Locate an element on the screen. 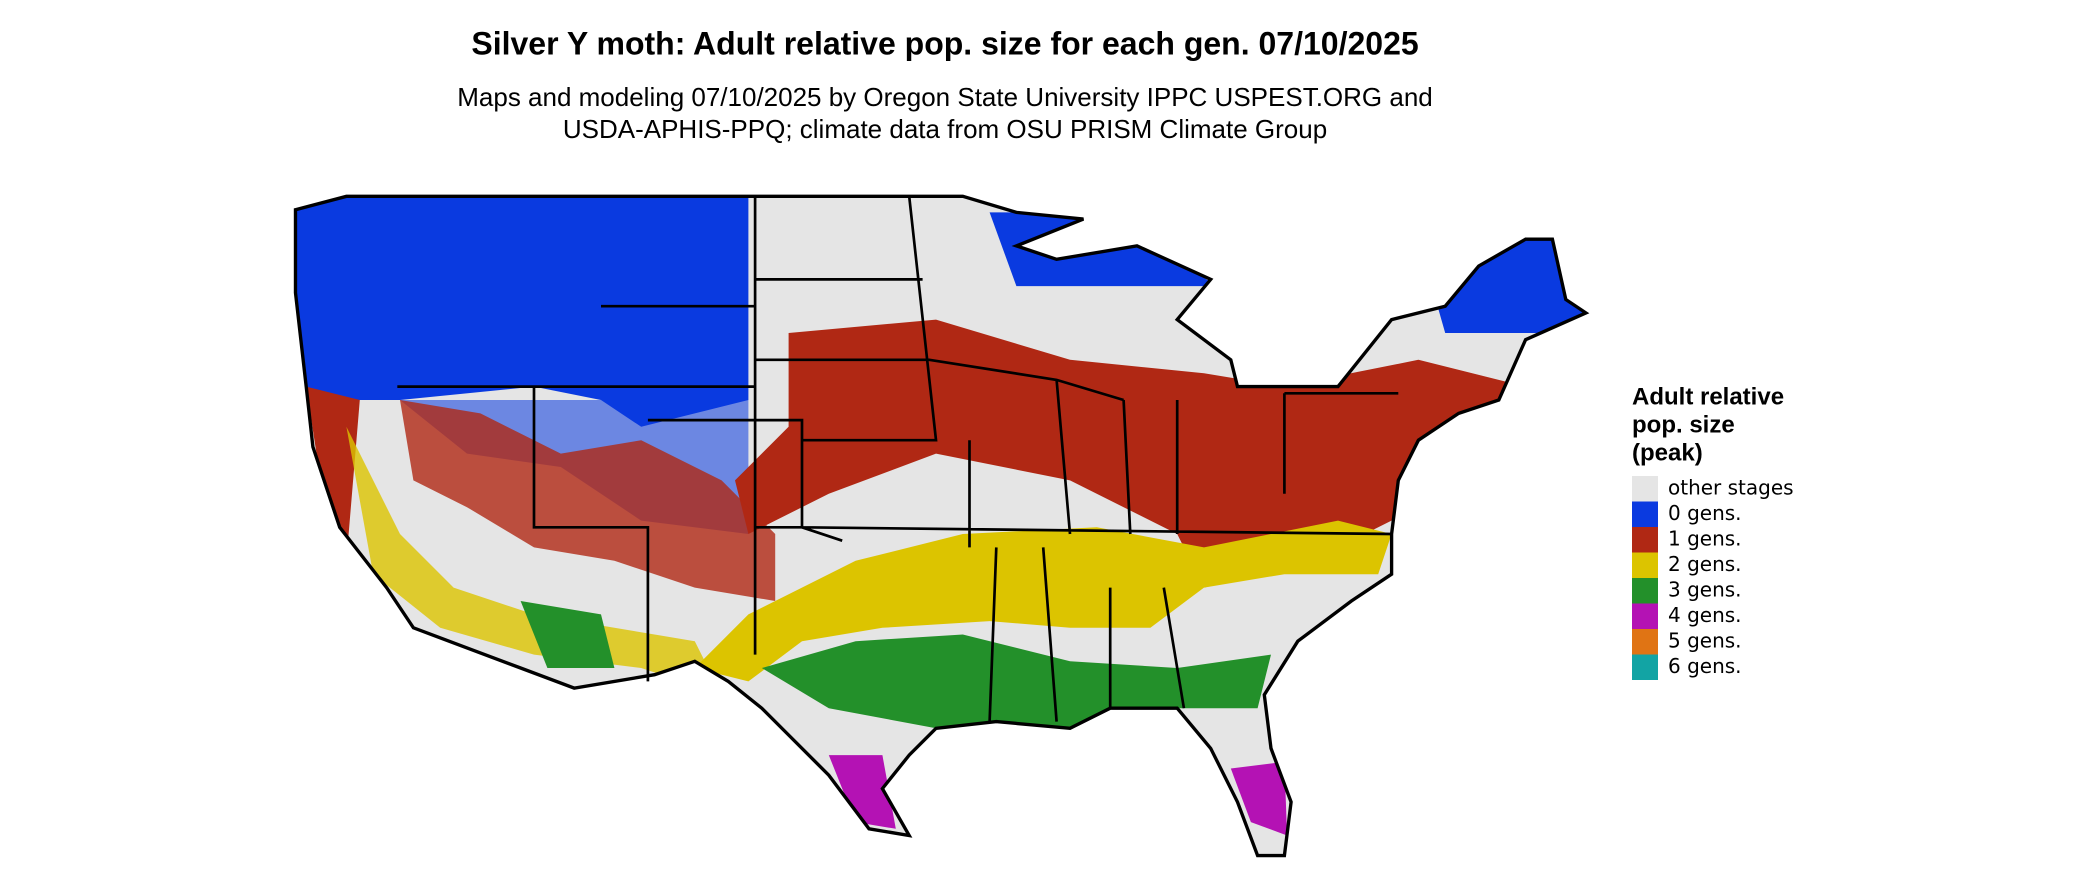 This screenshot has width=2100, height=892. legend-title: Adult relative is located at coordinates (1708, 396).